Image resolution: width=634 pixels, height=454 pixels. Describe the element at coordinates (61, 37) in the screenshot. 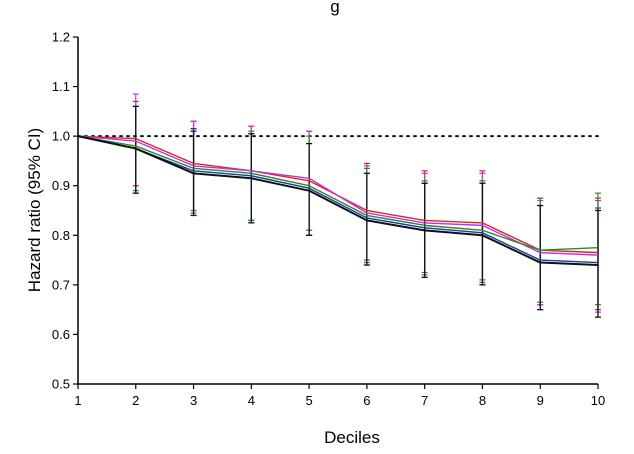

I see `y-tick-label: 1.2` at that location.